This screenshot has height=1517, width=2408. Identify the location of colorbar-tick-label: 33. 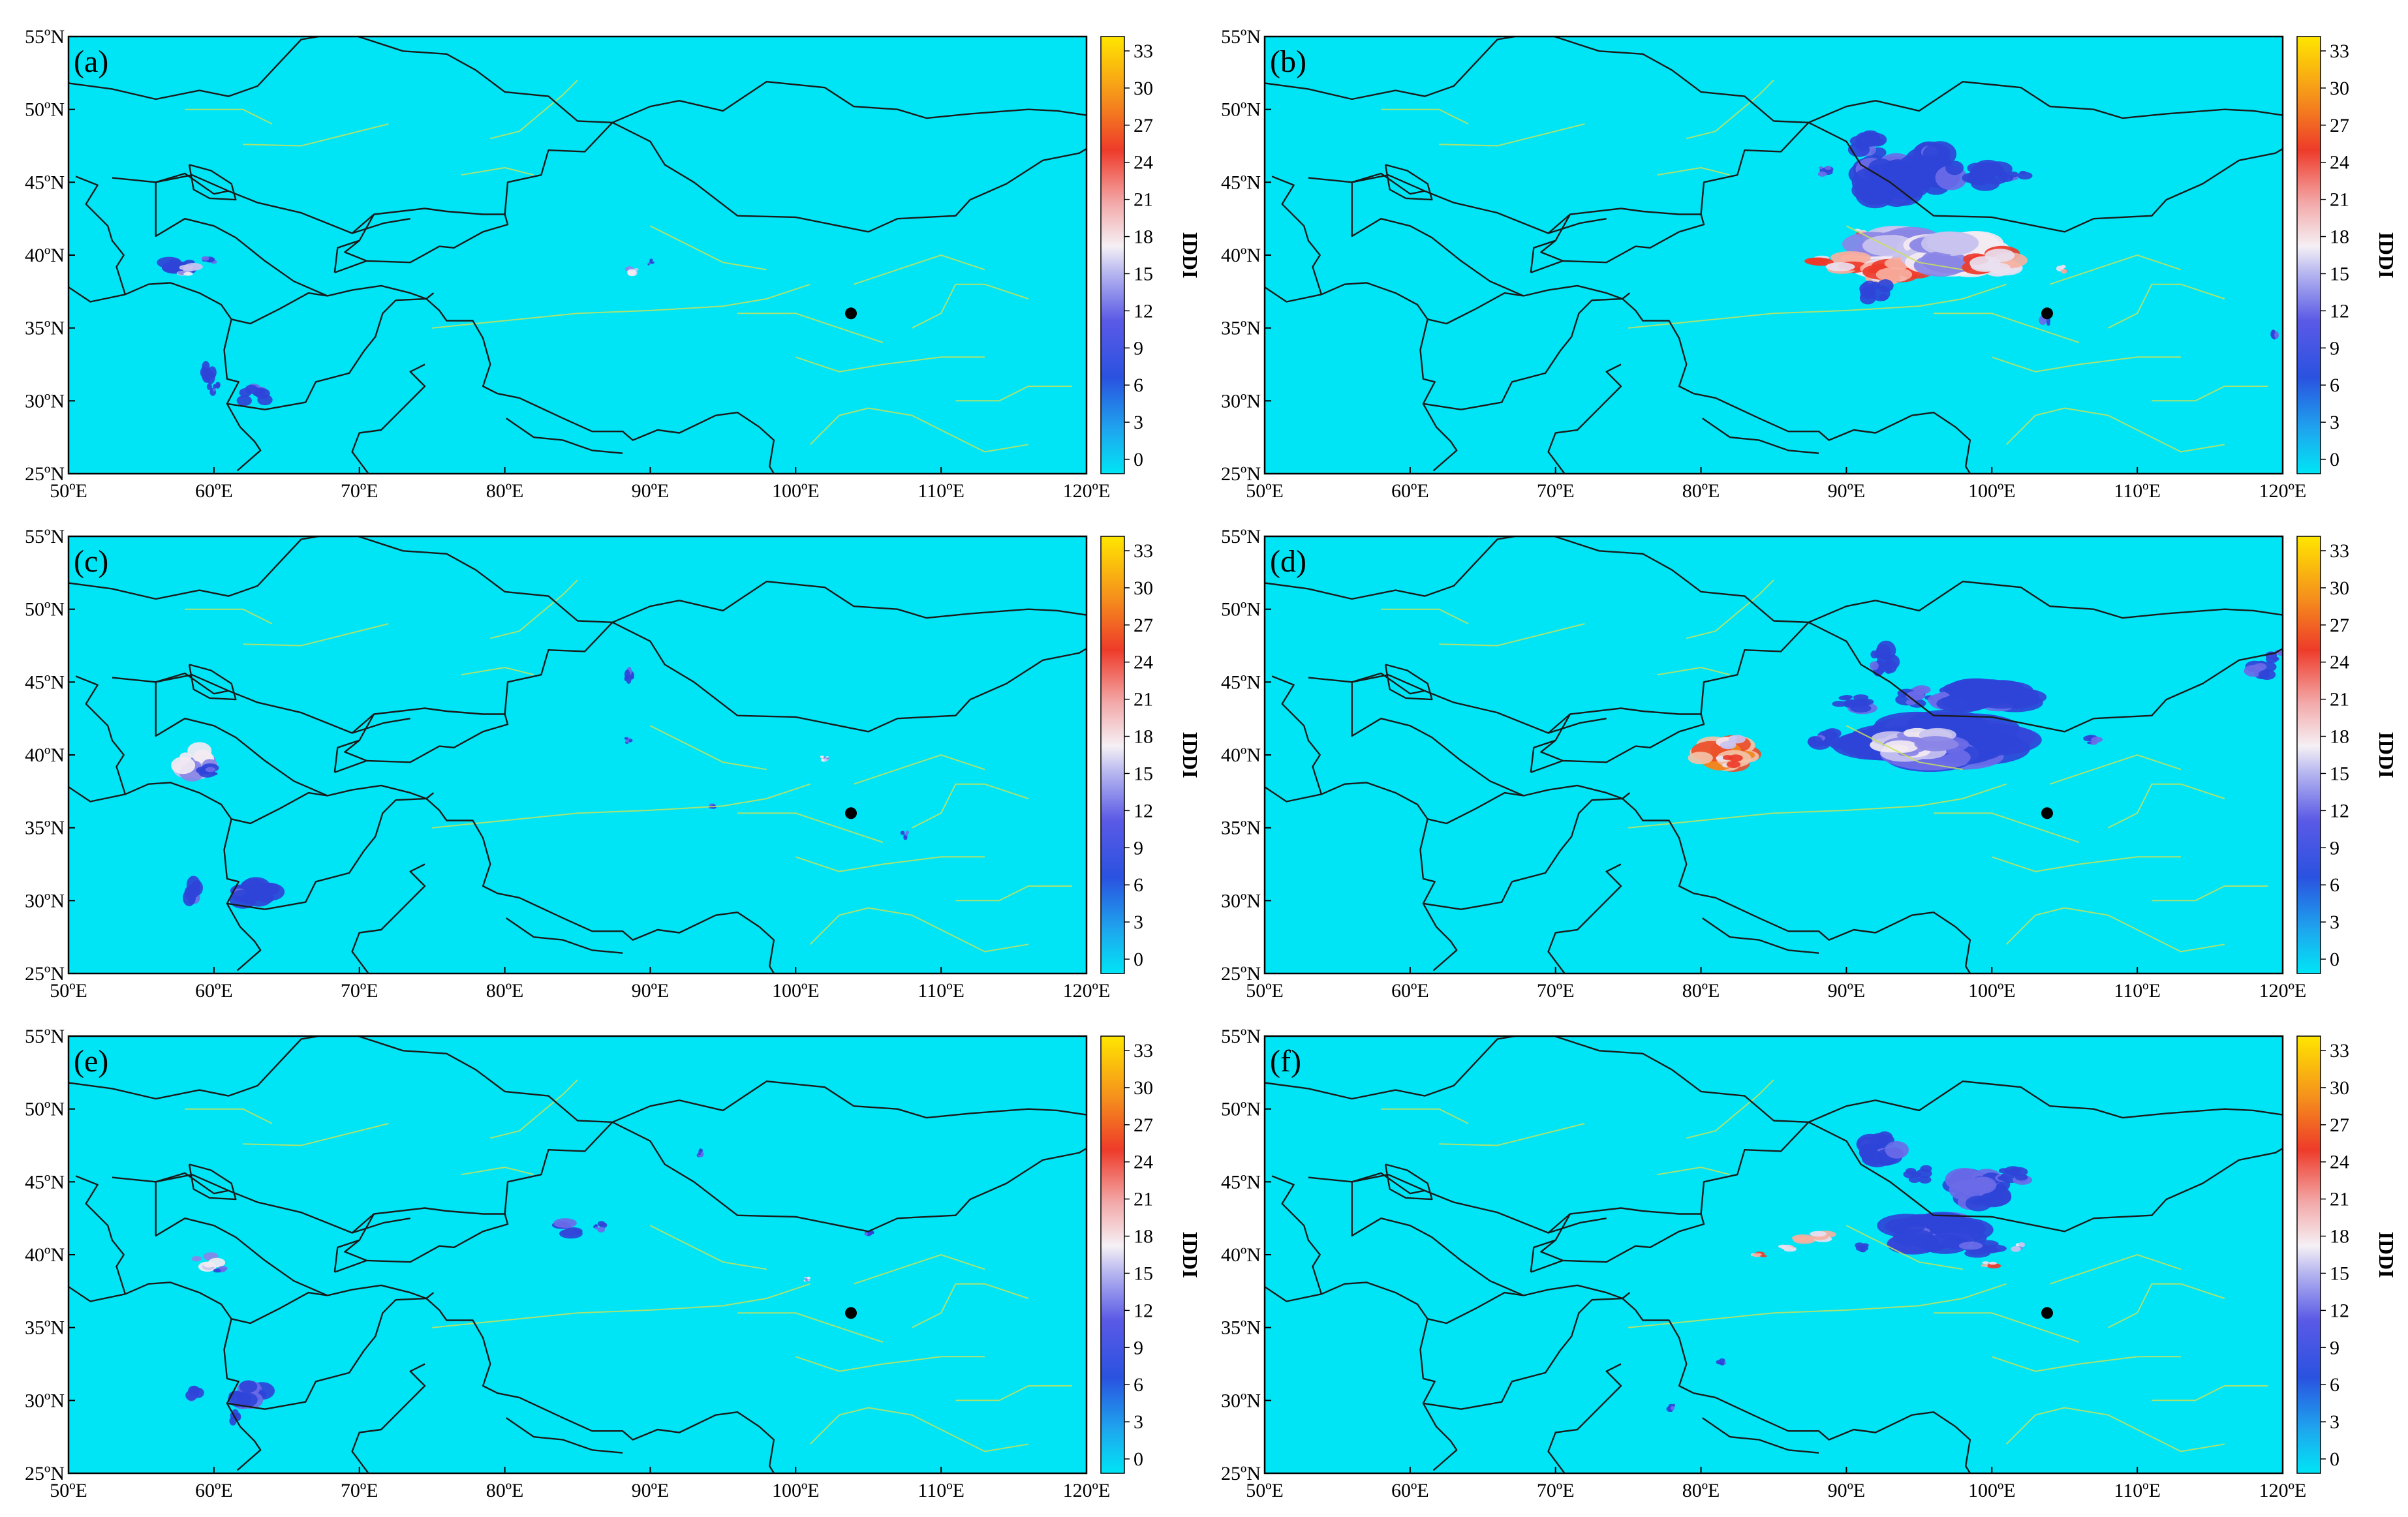
(1143, 551).